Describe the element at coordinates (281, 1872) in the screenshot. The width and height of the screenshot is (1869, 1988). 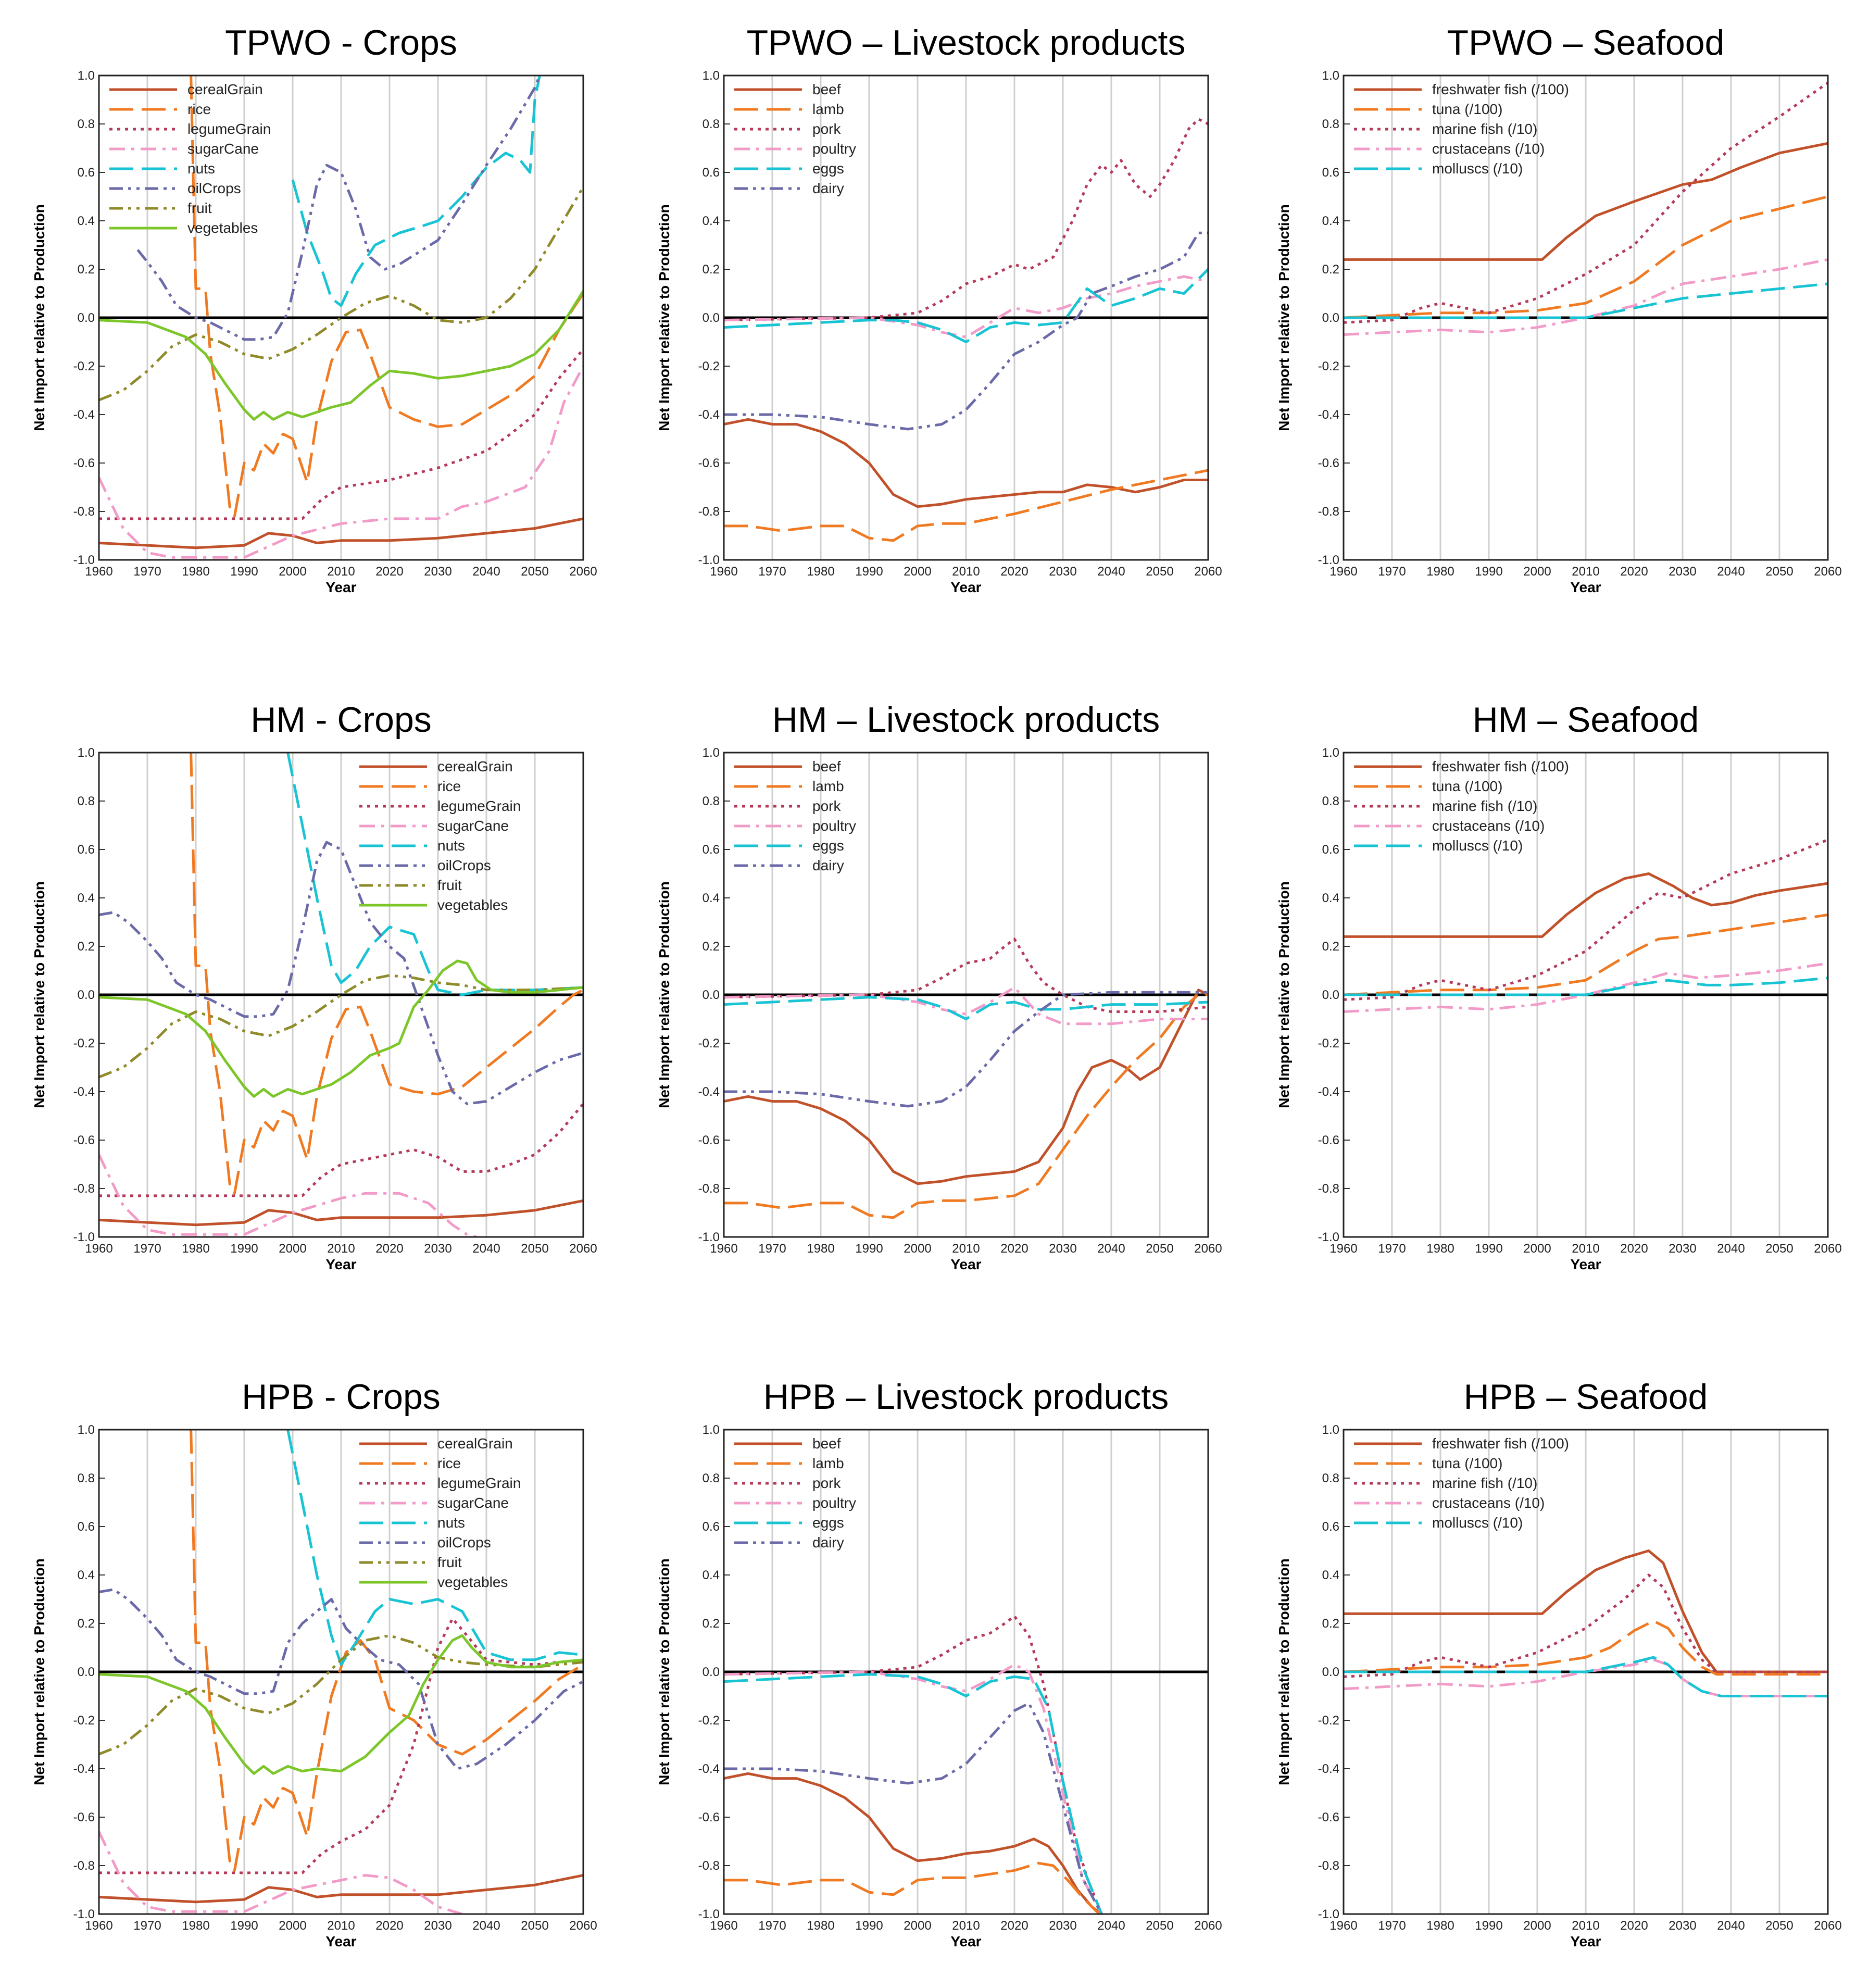
I see `series-line-sugarcane` at that location.